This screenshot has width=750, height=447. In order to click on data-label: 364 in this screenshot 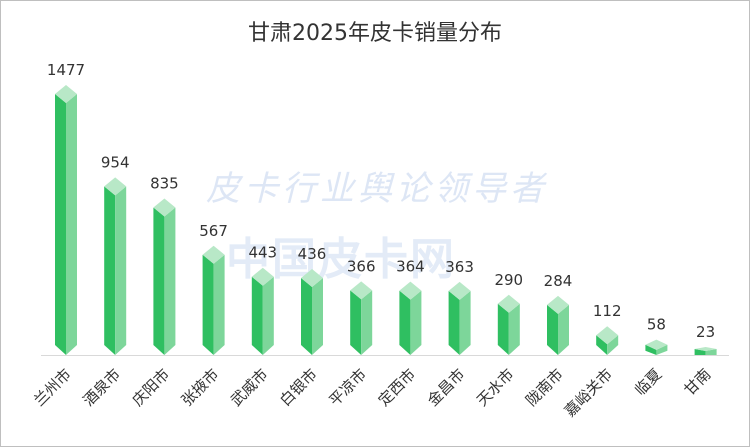, I will do `click(410, 267)`.